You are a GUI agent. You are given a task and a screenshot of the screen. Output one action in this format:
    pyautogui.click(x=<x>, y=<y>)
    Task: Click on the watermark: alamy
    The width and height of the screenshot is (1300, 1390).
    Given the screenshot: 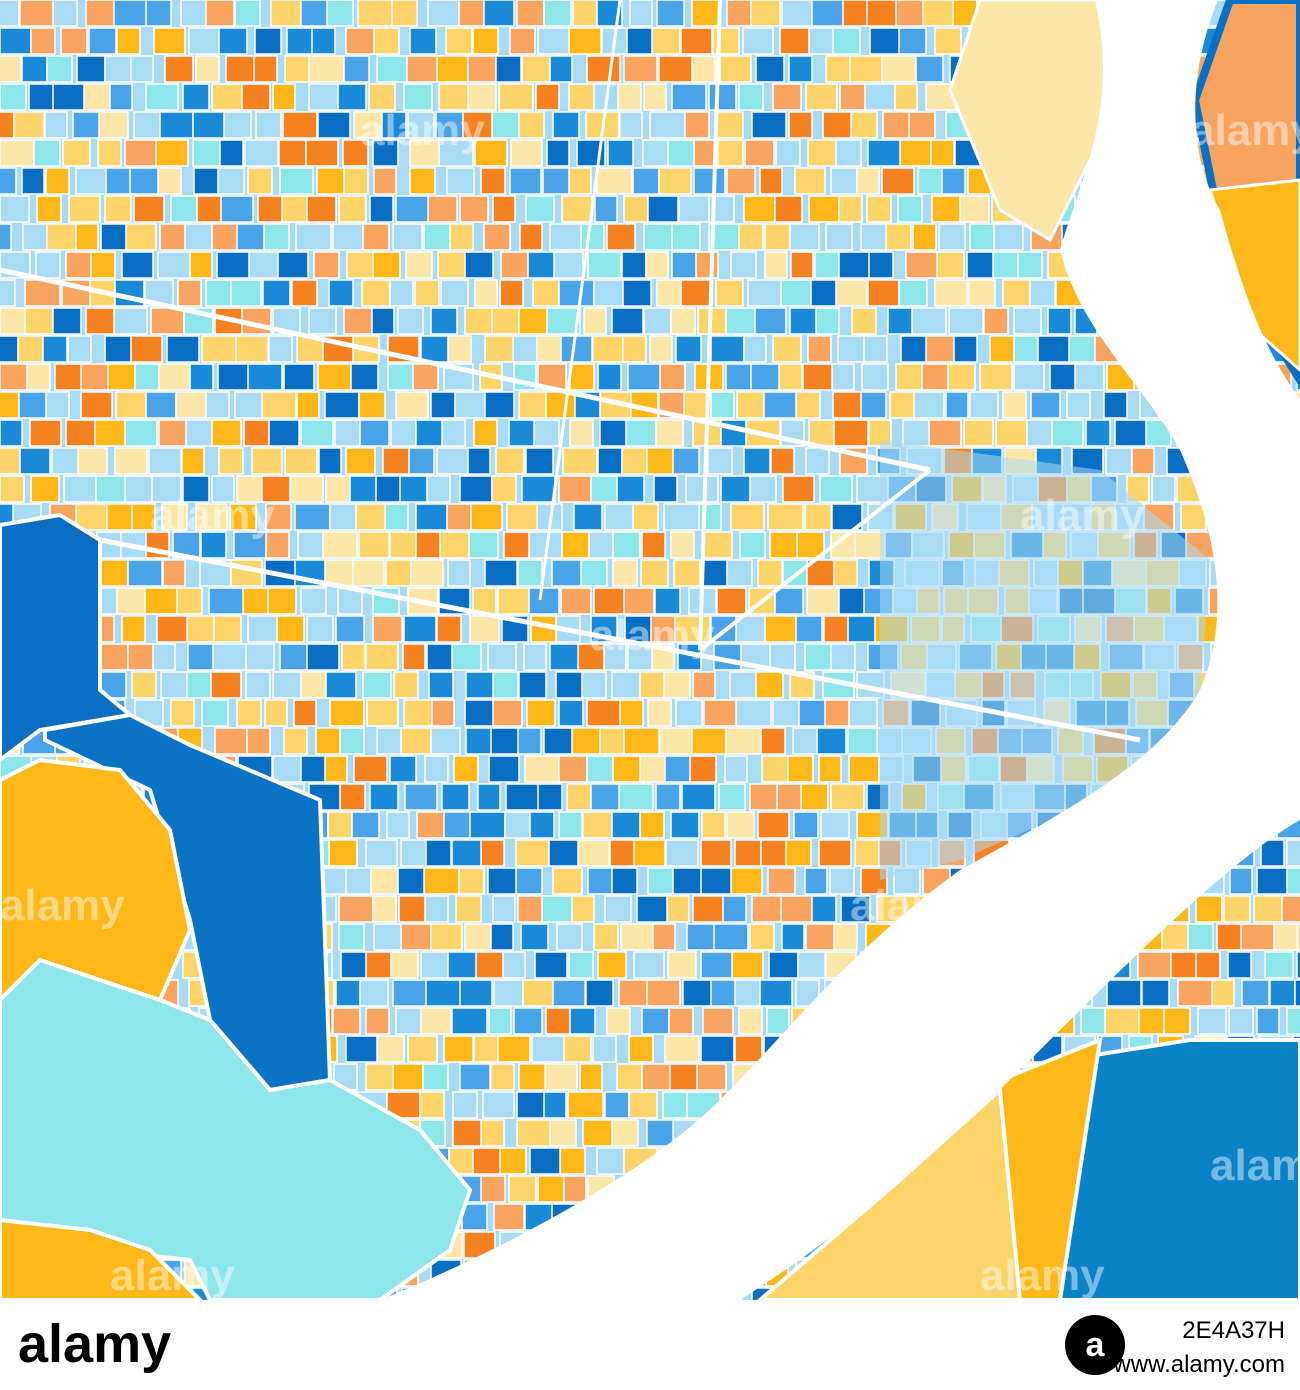 What is the action you would take?
    pyautogui.click(x=1082, y=515)
    